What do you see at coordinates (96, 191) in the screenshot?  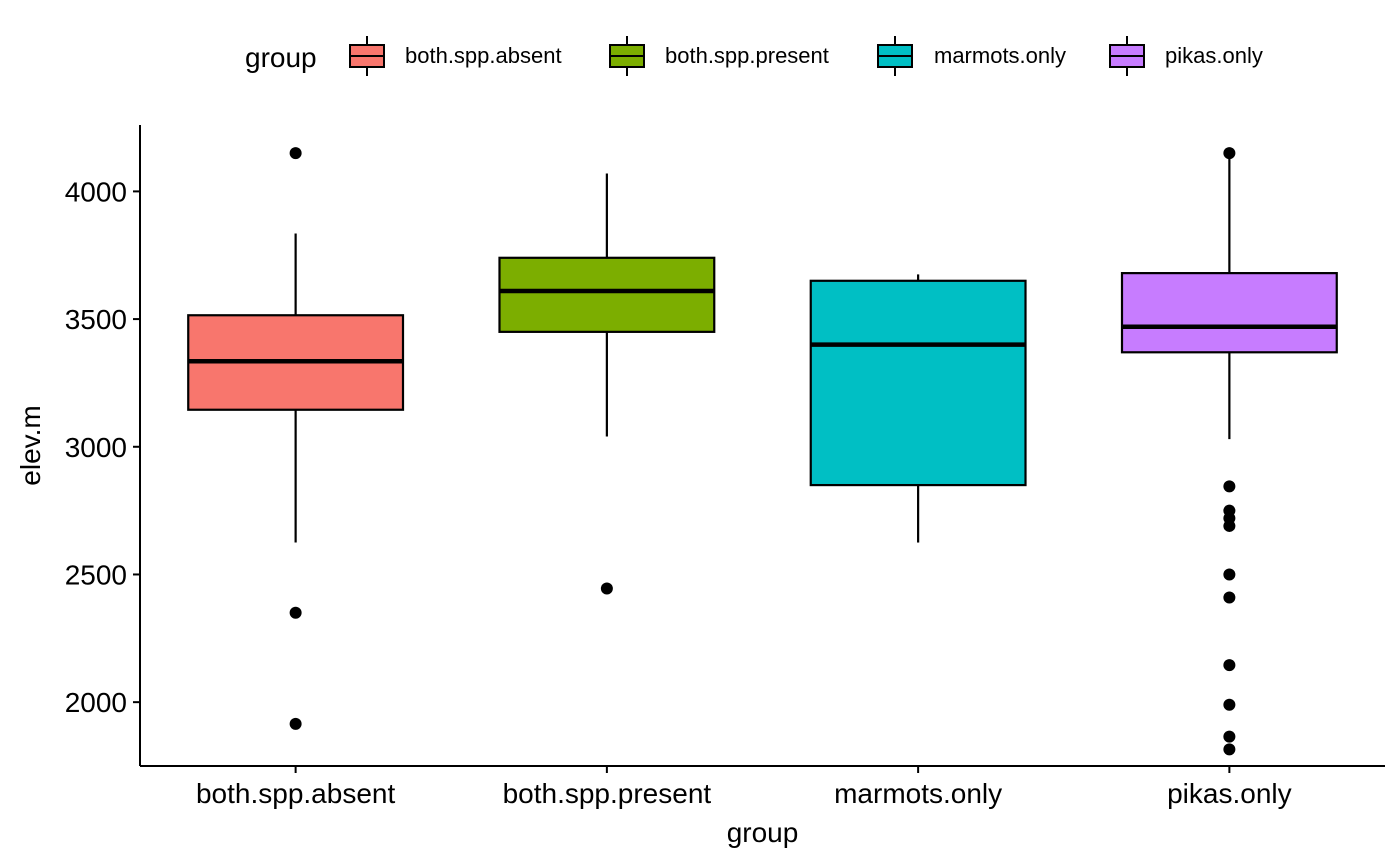 I see `y-tick-label: 4000` at bounding box center [96, 191].